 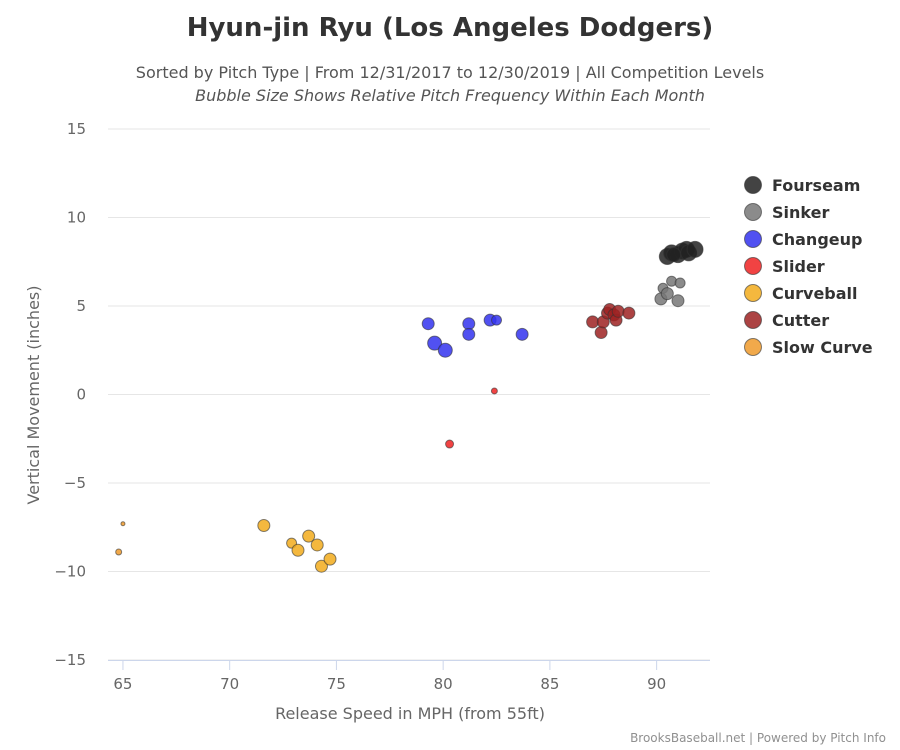 I want to click on legend-item-changeup: Changeup, so click(x=803, y=239).